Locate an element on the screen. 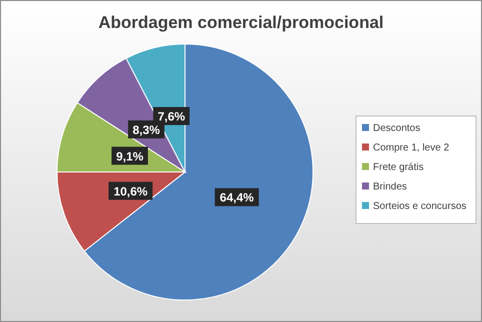  data-label: 9,1% is located at coordinates (130, 156).